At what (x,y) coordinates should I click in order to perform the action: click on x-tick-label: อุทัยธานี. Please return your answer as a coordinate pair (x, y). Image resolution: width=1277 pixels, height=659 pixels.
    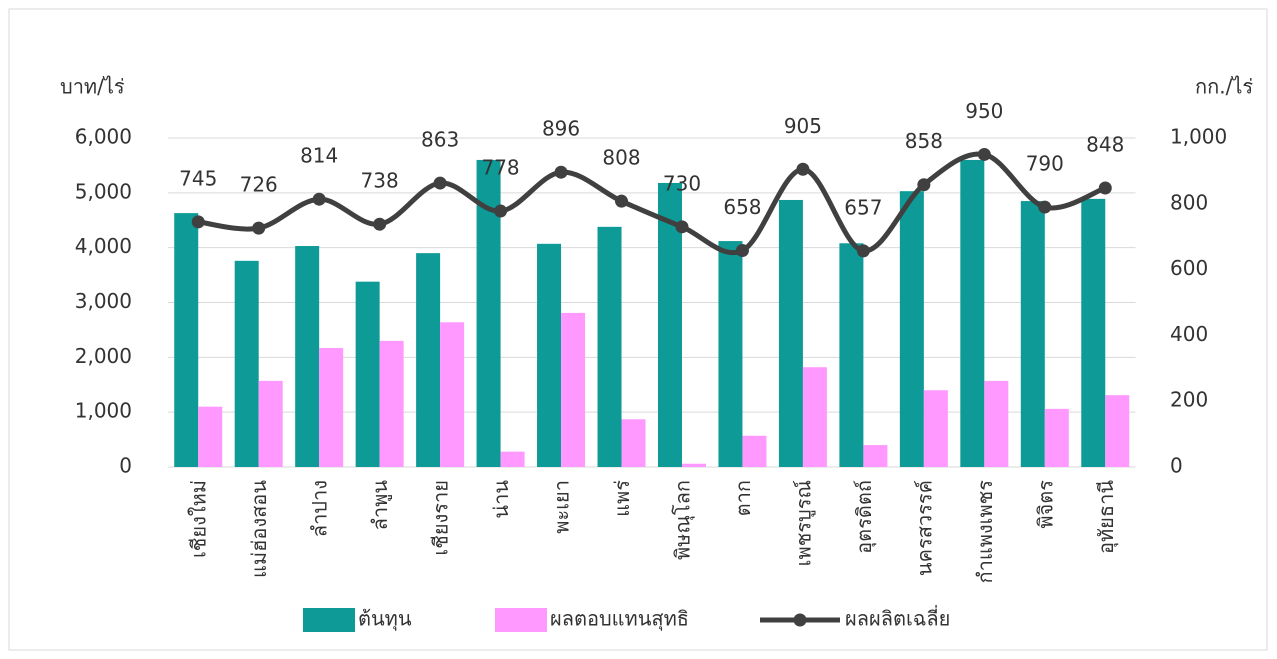
    Looking at the image, I should click on (1106, 517).